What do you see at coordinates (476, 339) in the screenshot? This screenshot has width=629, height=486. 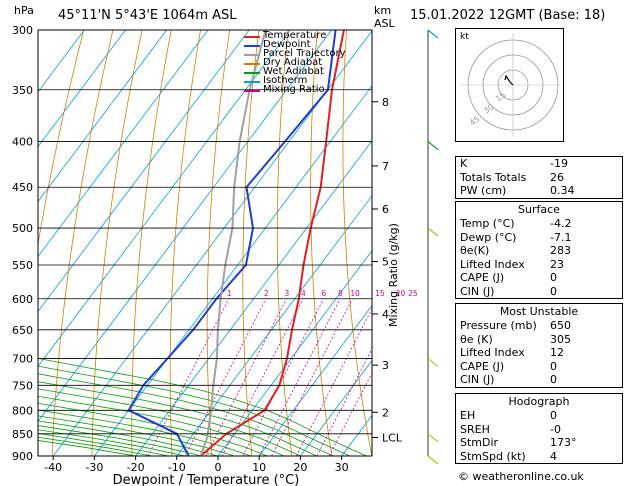 I see `most-unstable-label: θe (K)` at bounding box center [476, 339].